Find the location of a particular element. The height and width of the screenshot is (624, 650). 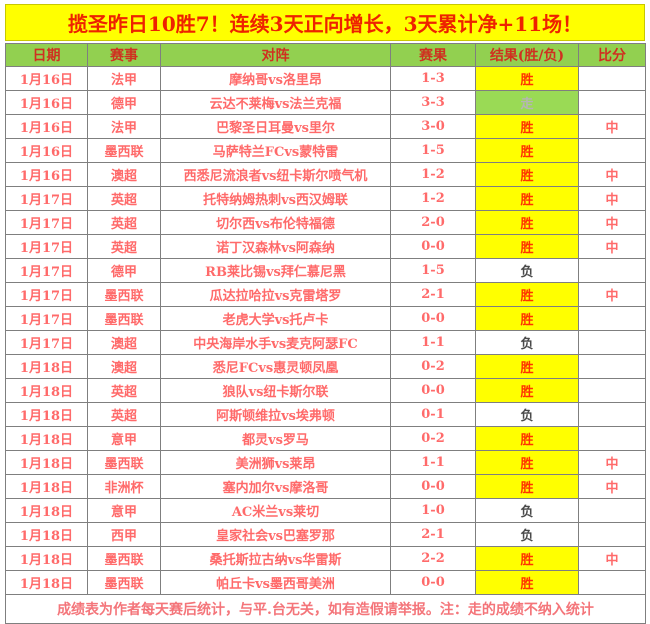

table-footer-row: 成绩表为作者每天赛后统计，与平.台无关，如有造假请举报。注：走的成绩不纳入统计 is located at coordinates (325, 609).